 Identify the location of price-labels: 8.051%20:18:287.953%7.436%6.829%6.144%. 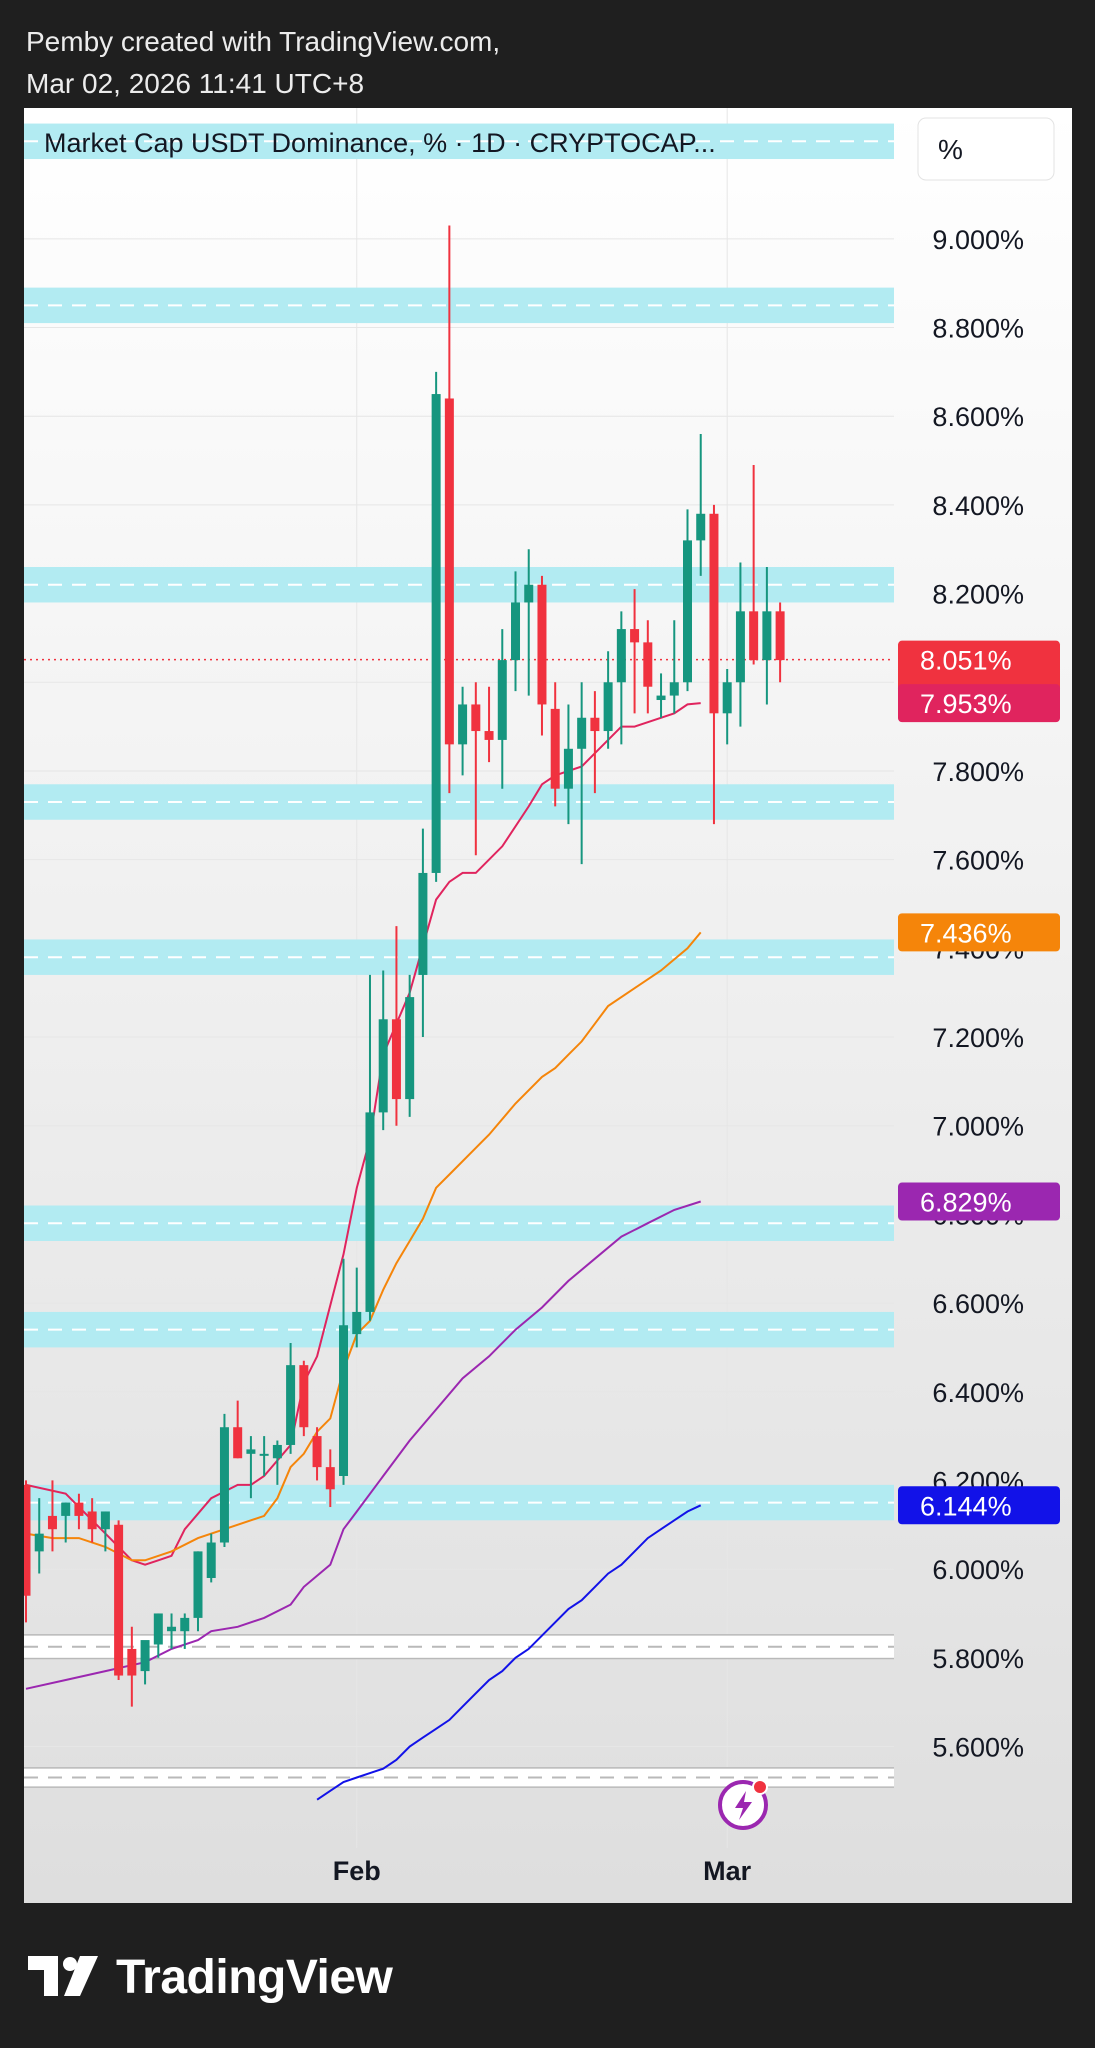
(979, 1082).